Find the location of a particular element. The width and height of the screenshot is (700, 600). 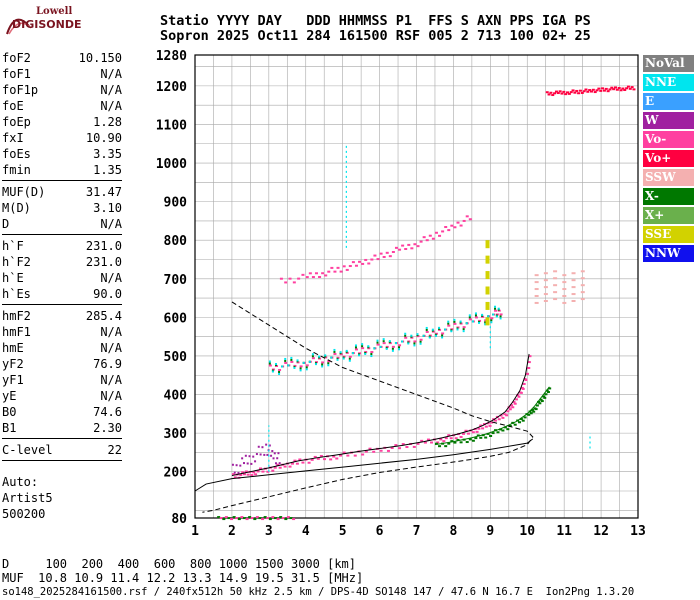

x-tick-label: 7 is located at coordinates (417, 531).